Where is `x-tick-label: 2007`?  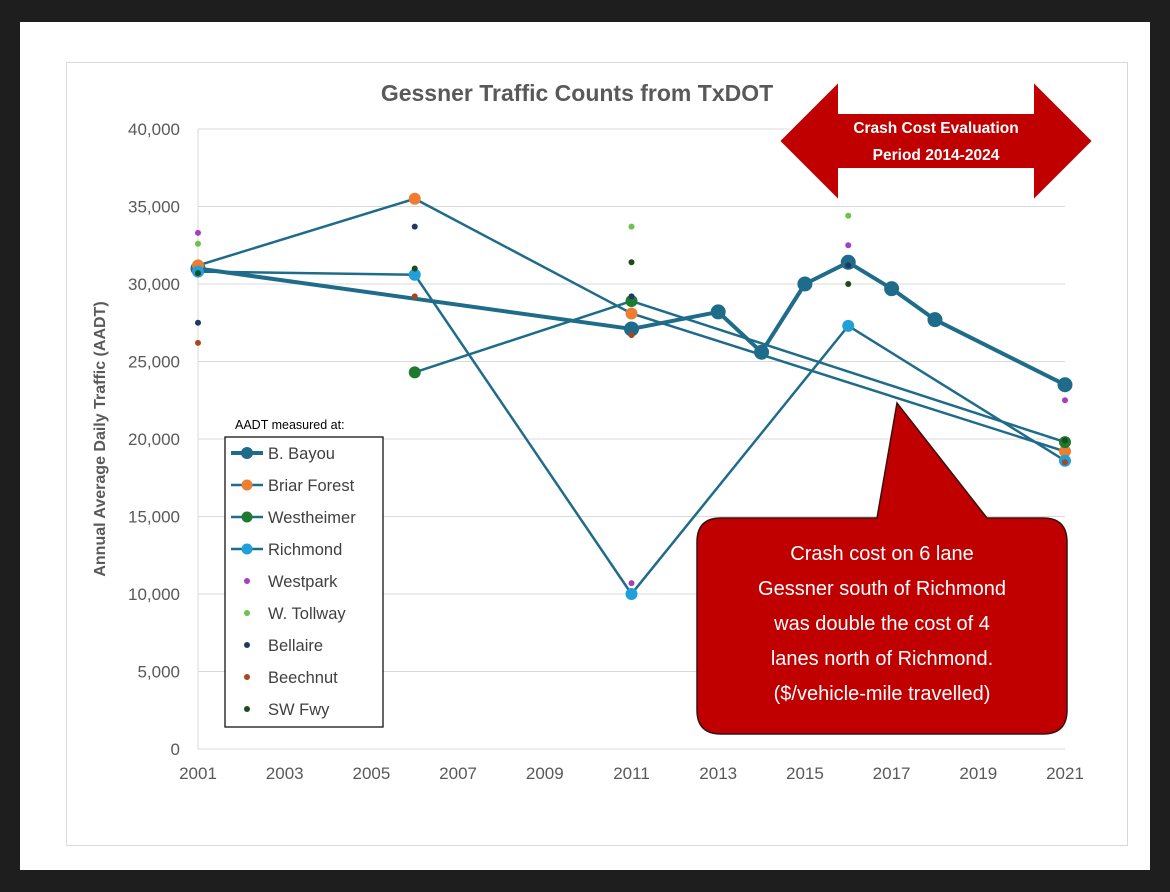
x-tick-label: 2007 is located at coordinates (458, 773).